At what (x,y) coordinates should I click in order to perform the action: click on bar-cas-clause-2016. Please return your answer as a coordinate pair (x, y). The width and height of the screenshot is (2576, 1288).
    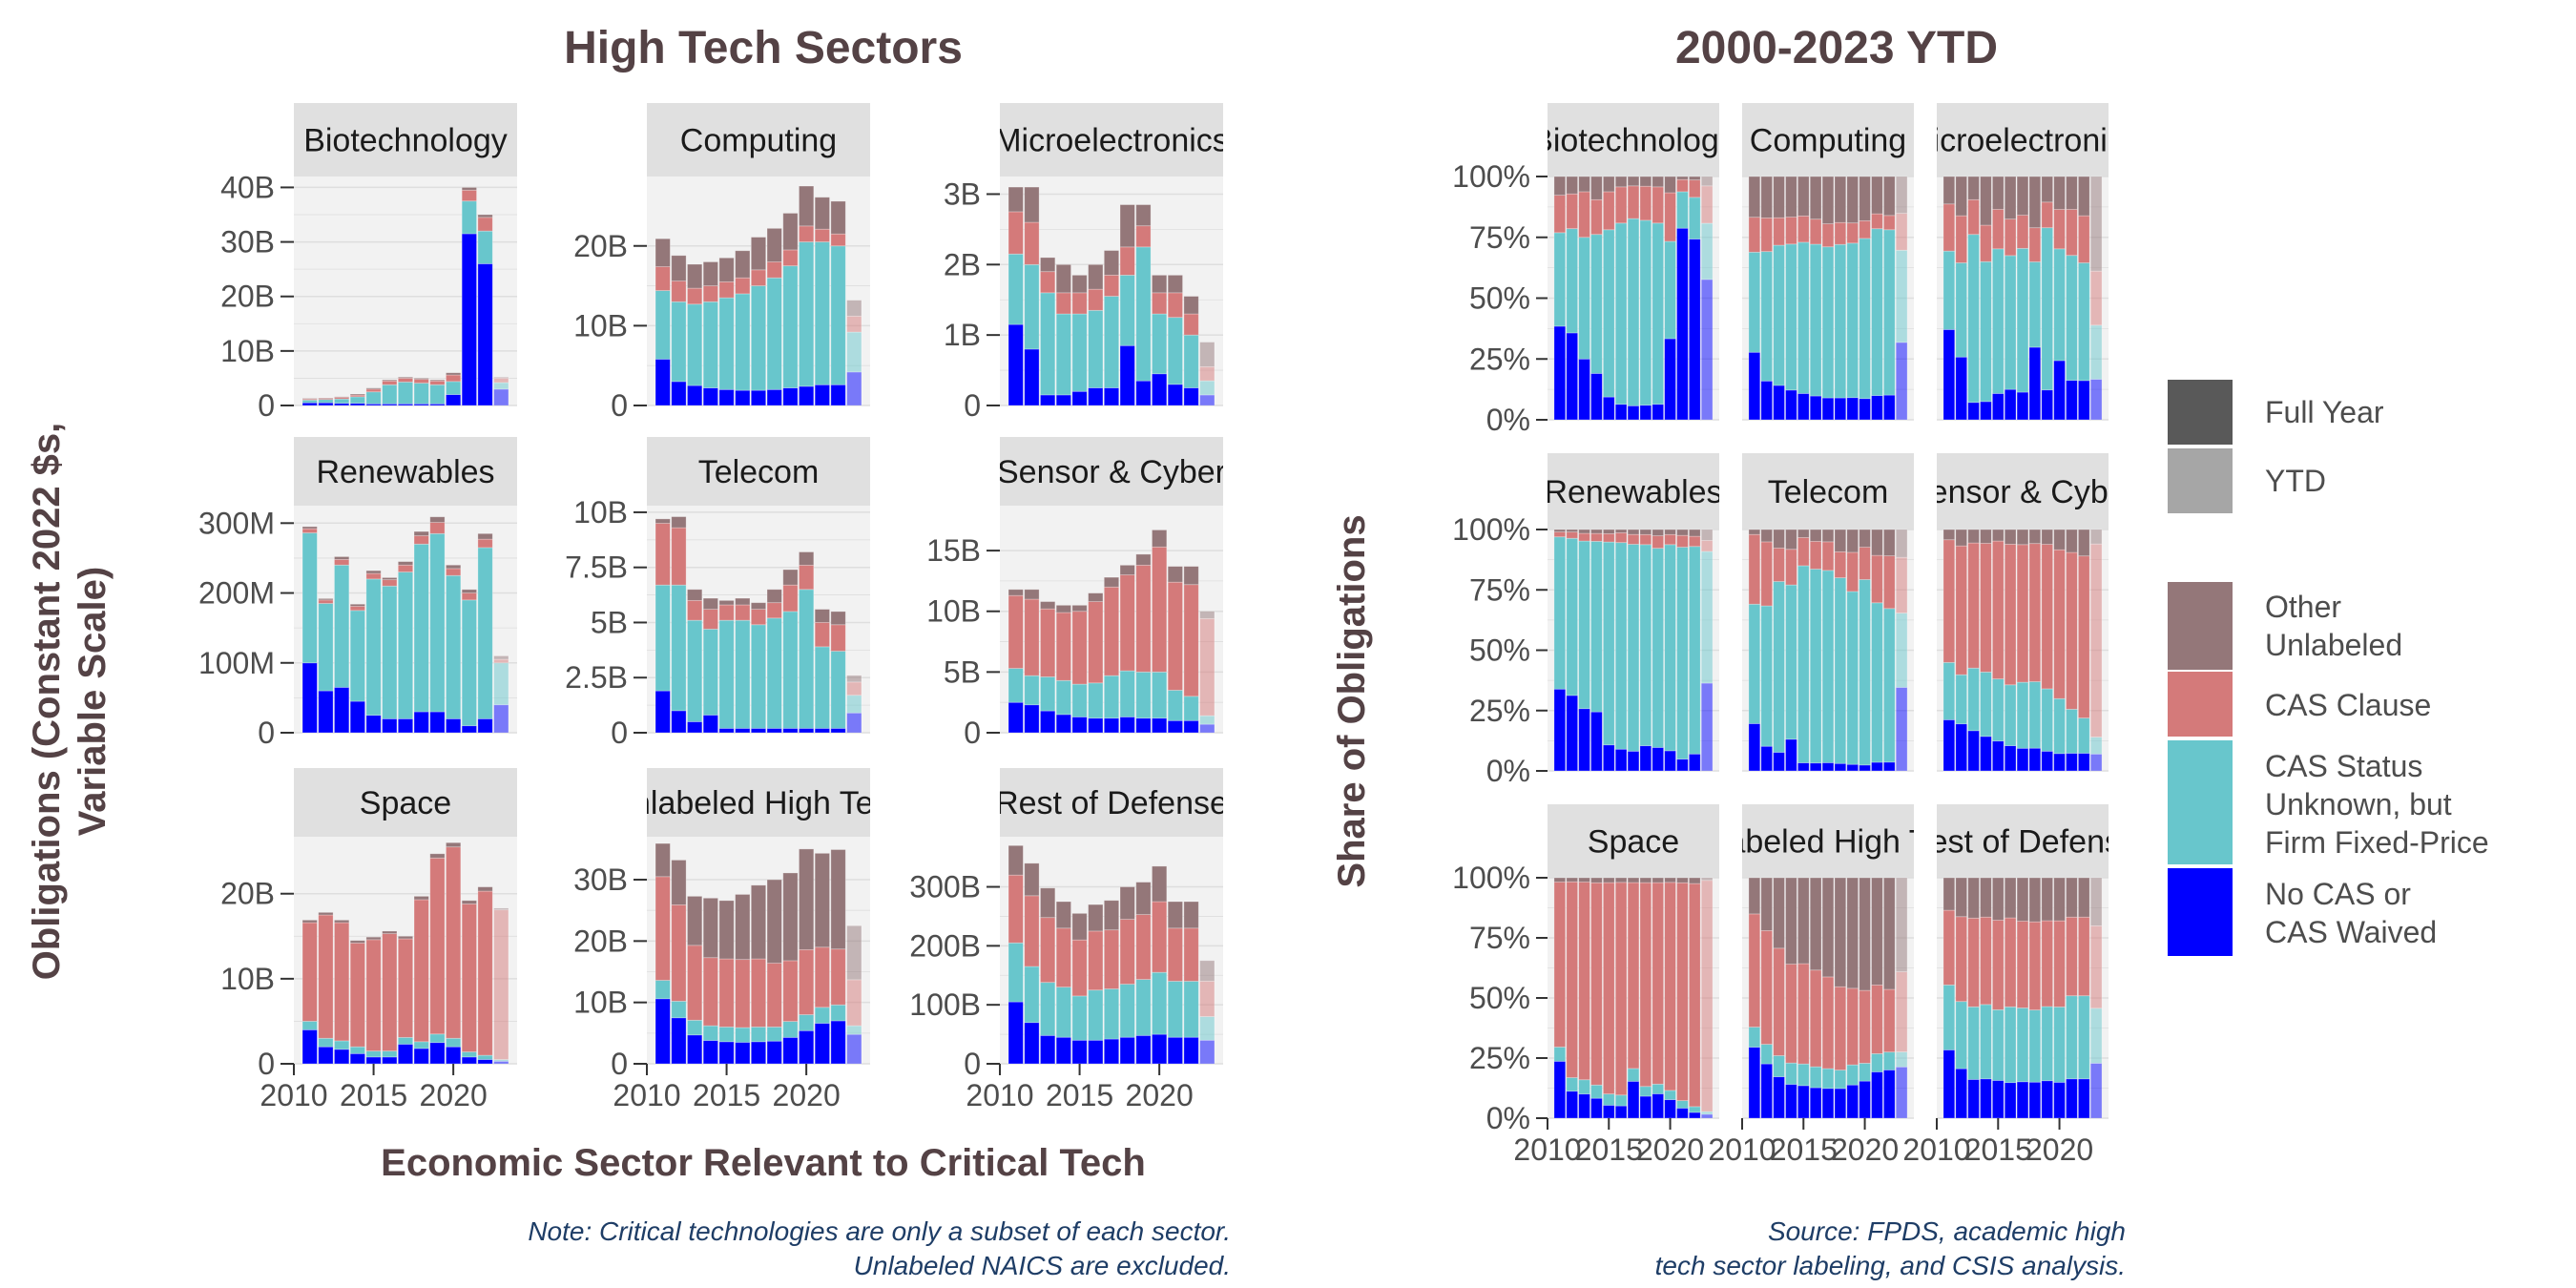
    Looking at the image, I should click on (1096, 642).